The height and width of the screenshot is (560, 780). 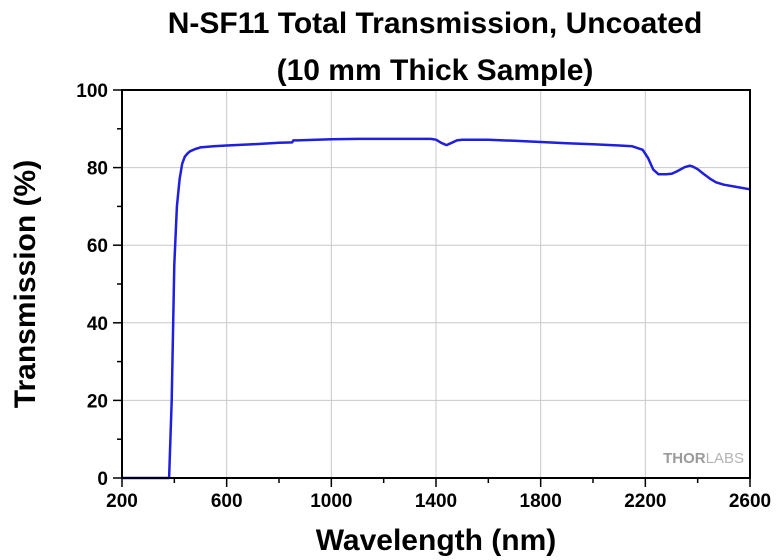 I want to click on x-tick-label-2600: 2600, so click(x=750, y=501).